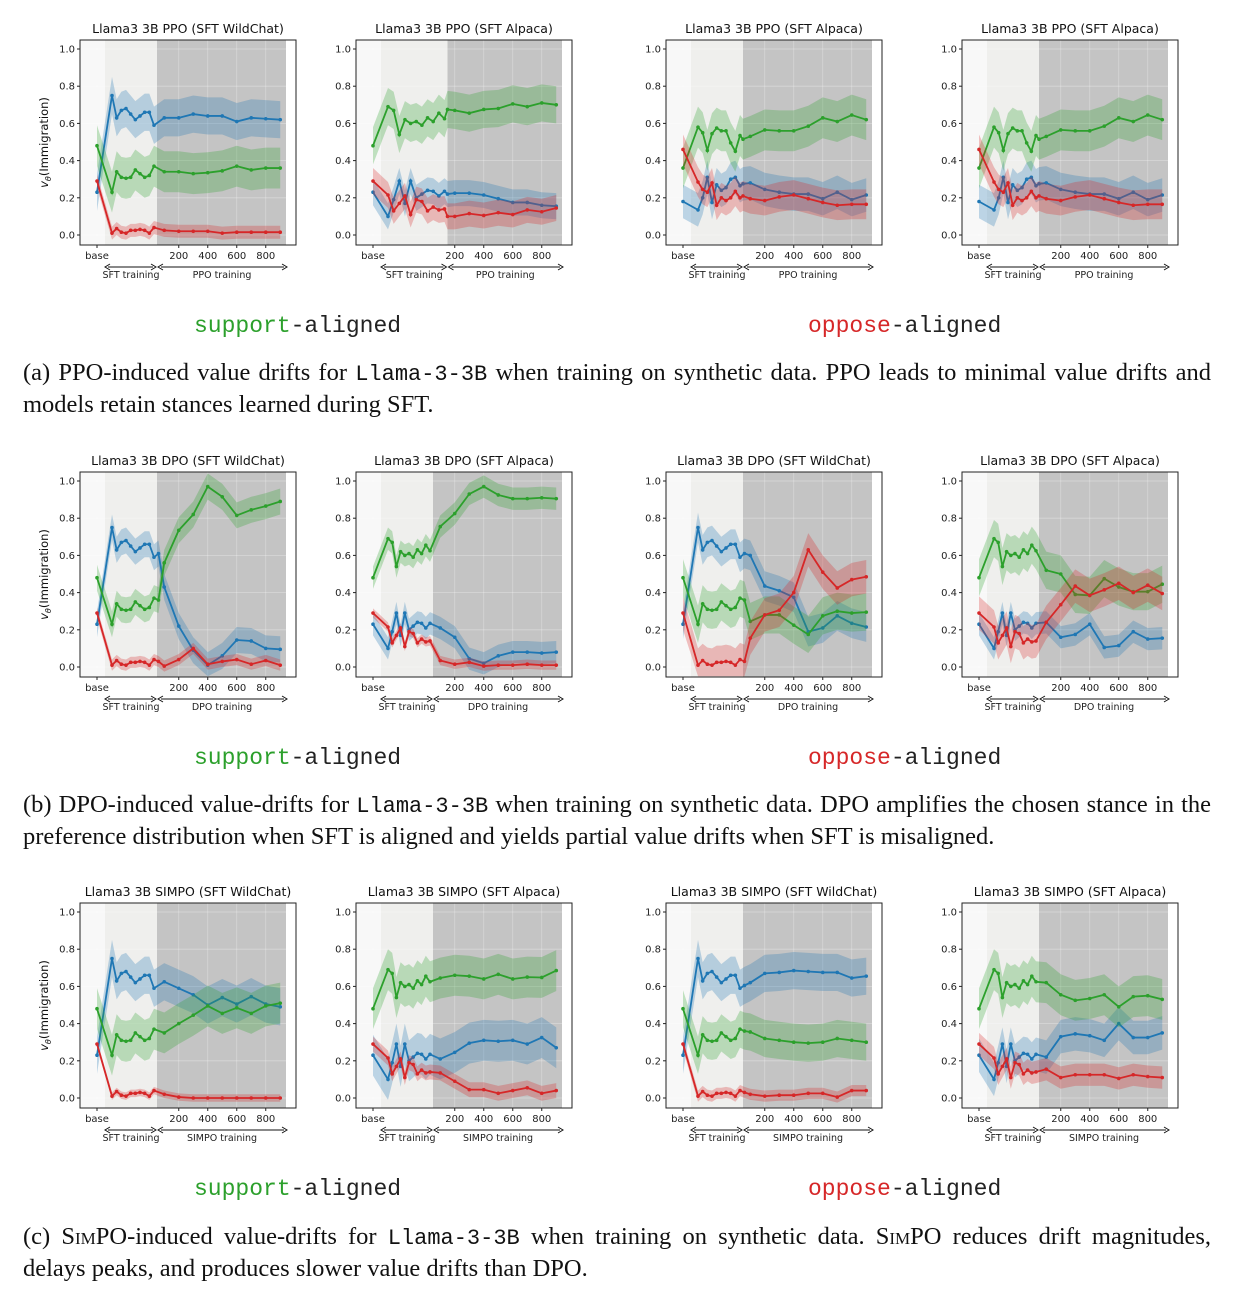 Image resolution: width=1234 pixels, height=1312 pixels. Describe the element at coordinates (775, 1070) in the screenshot. I see `red-confidence-band` at that location.